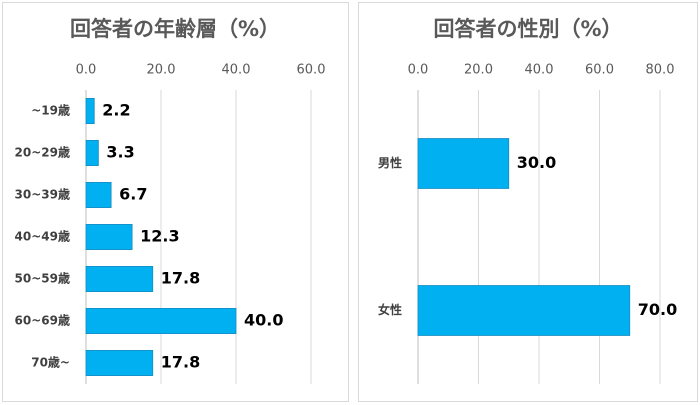 The height and width of the screenshot is (405, 700). What do you see at coordinates (42, 152) in the screenshot?
I see `y-tick-label: 20~29歳` at bounding box center [42, 152].